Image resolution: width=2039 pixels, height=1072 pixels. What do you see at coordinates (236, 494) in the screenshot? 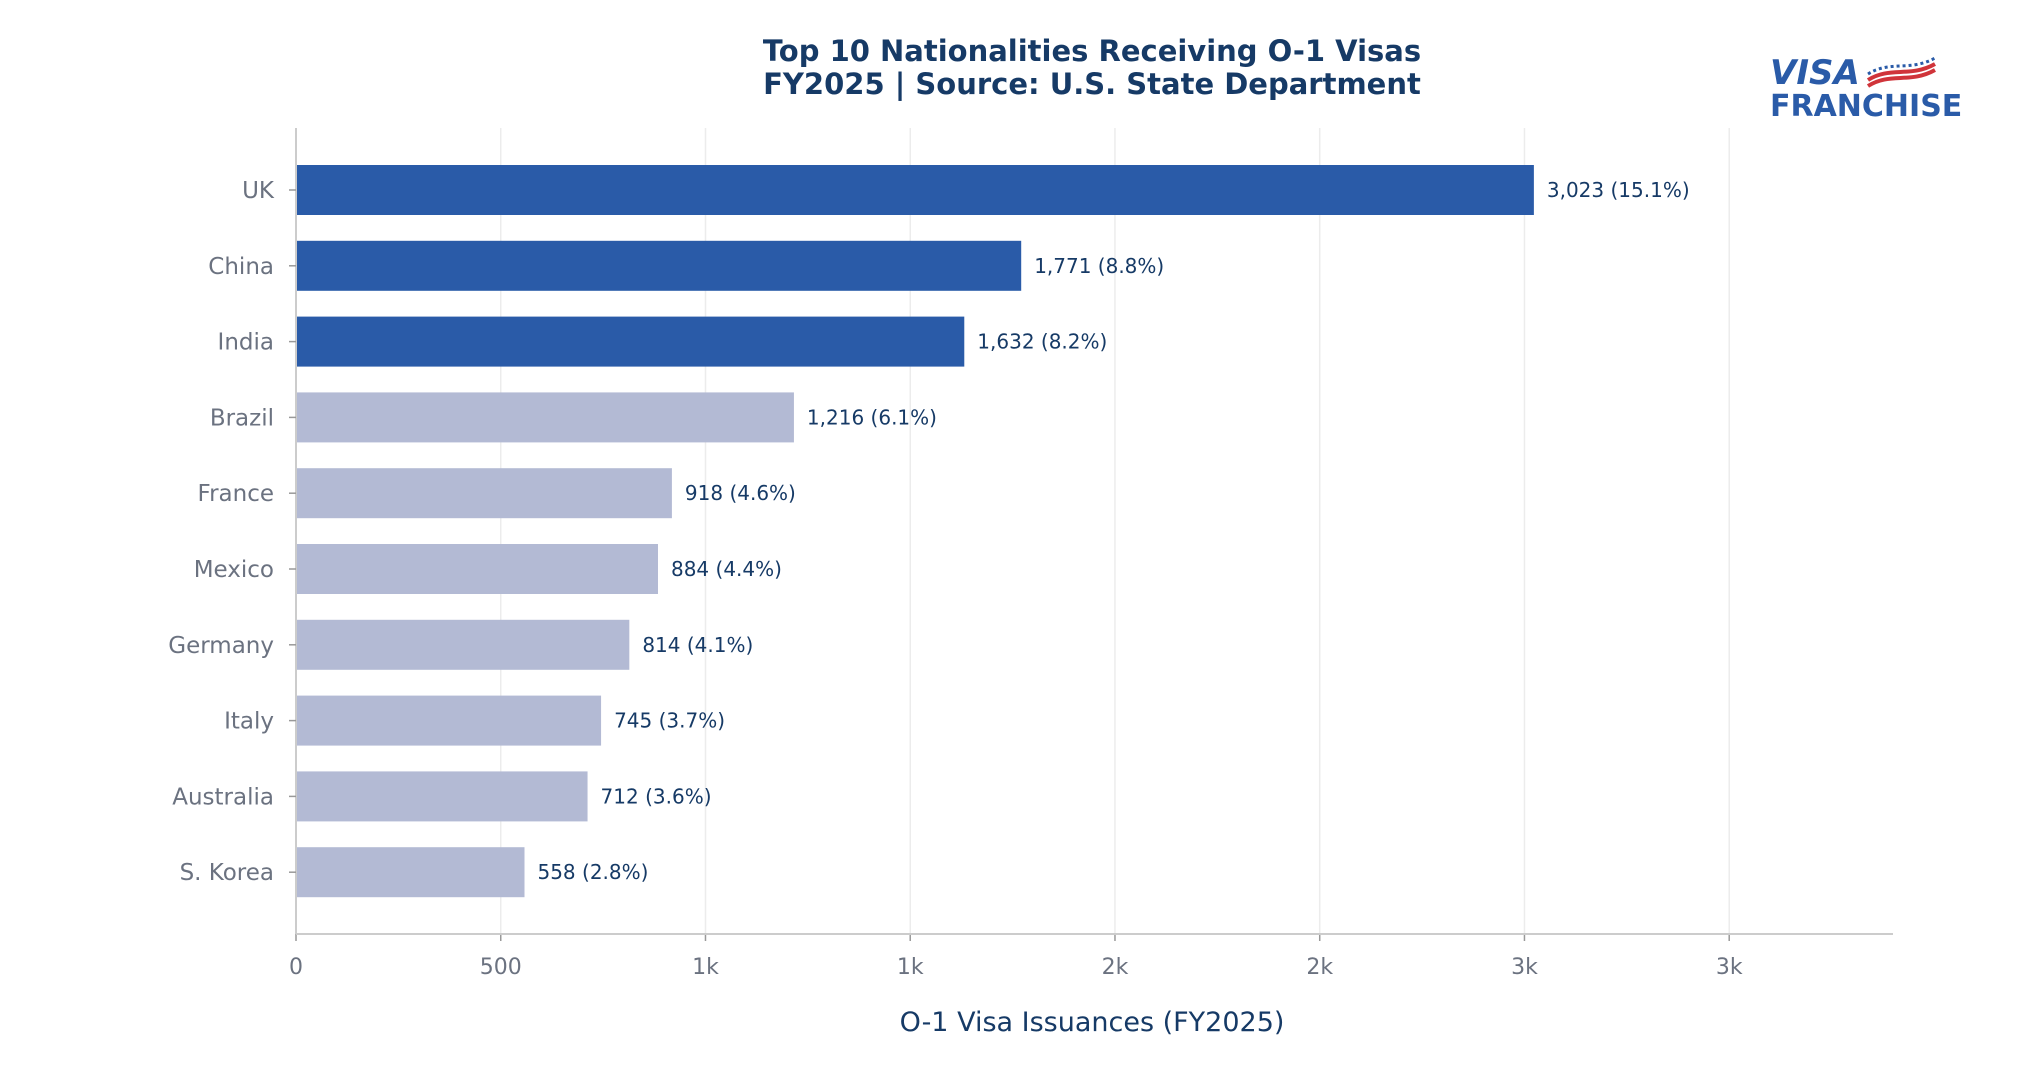
I see `category-label: France` at bounding box center [236, 494].